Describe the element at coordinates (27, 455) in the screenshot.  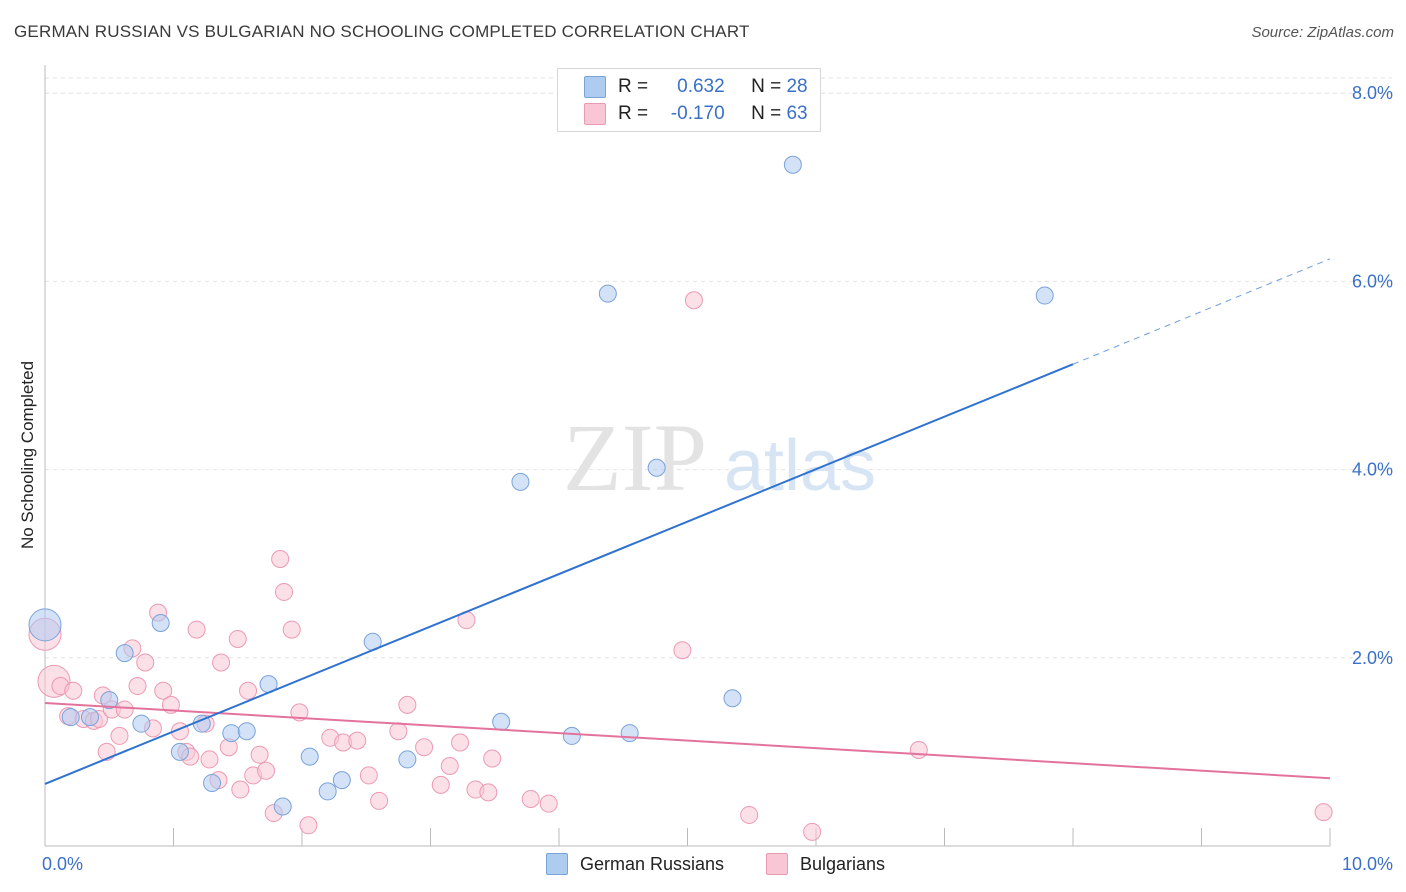
I see `y-axis-label: No Schooling Completed` at that location.